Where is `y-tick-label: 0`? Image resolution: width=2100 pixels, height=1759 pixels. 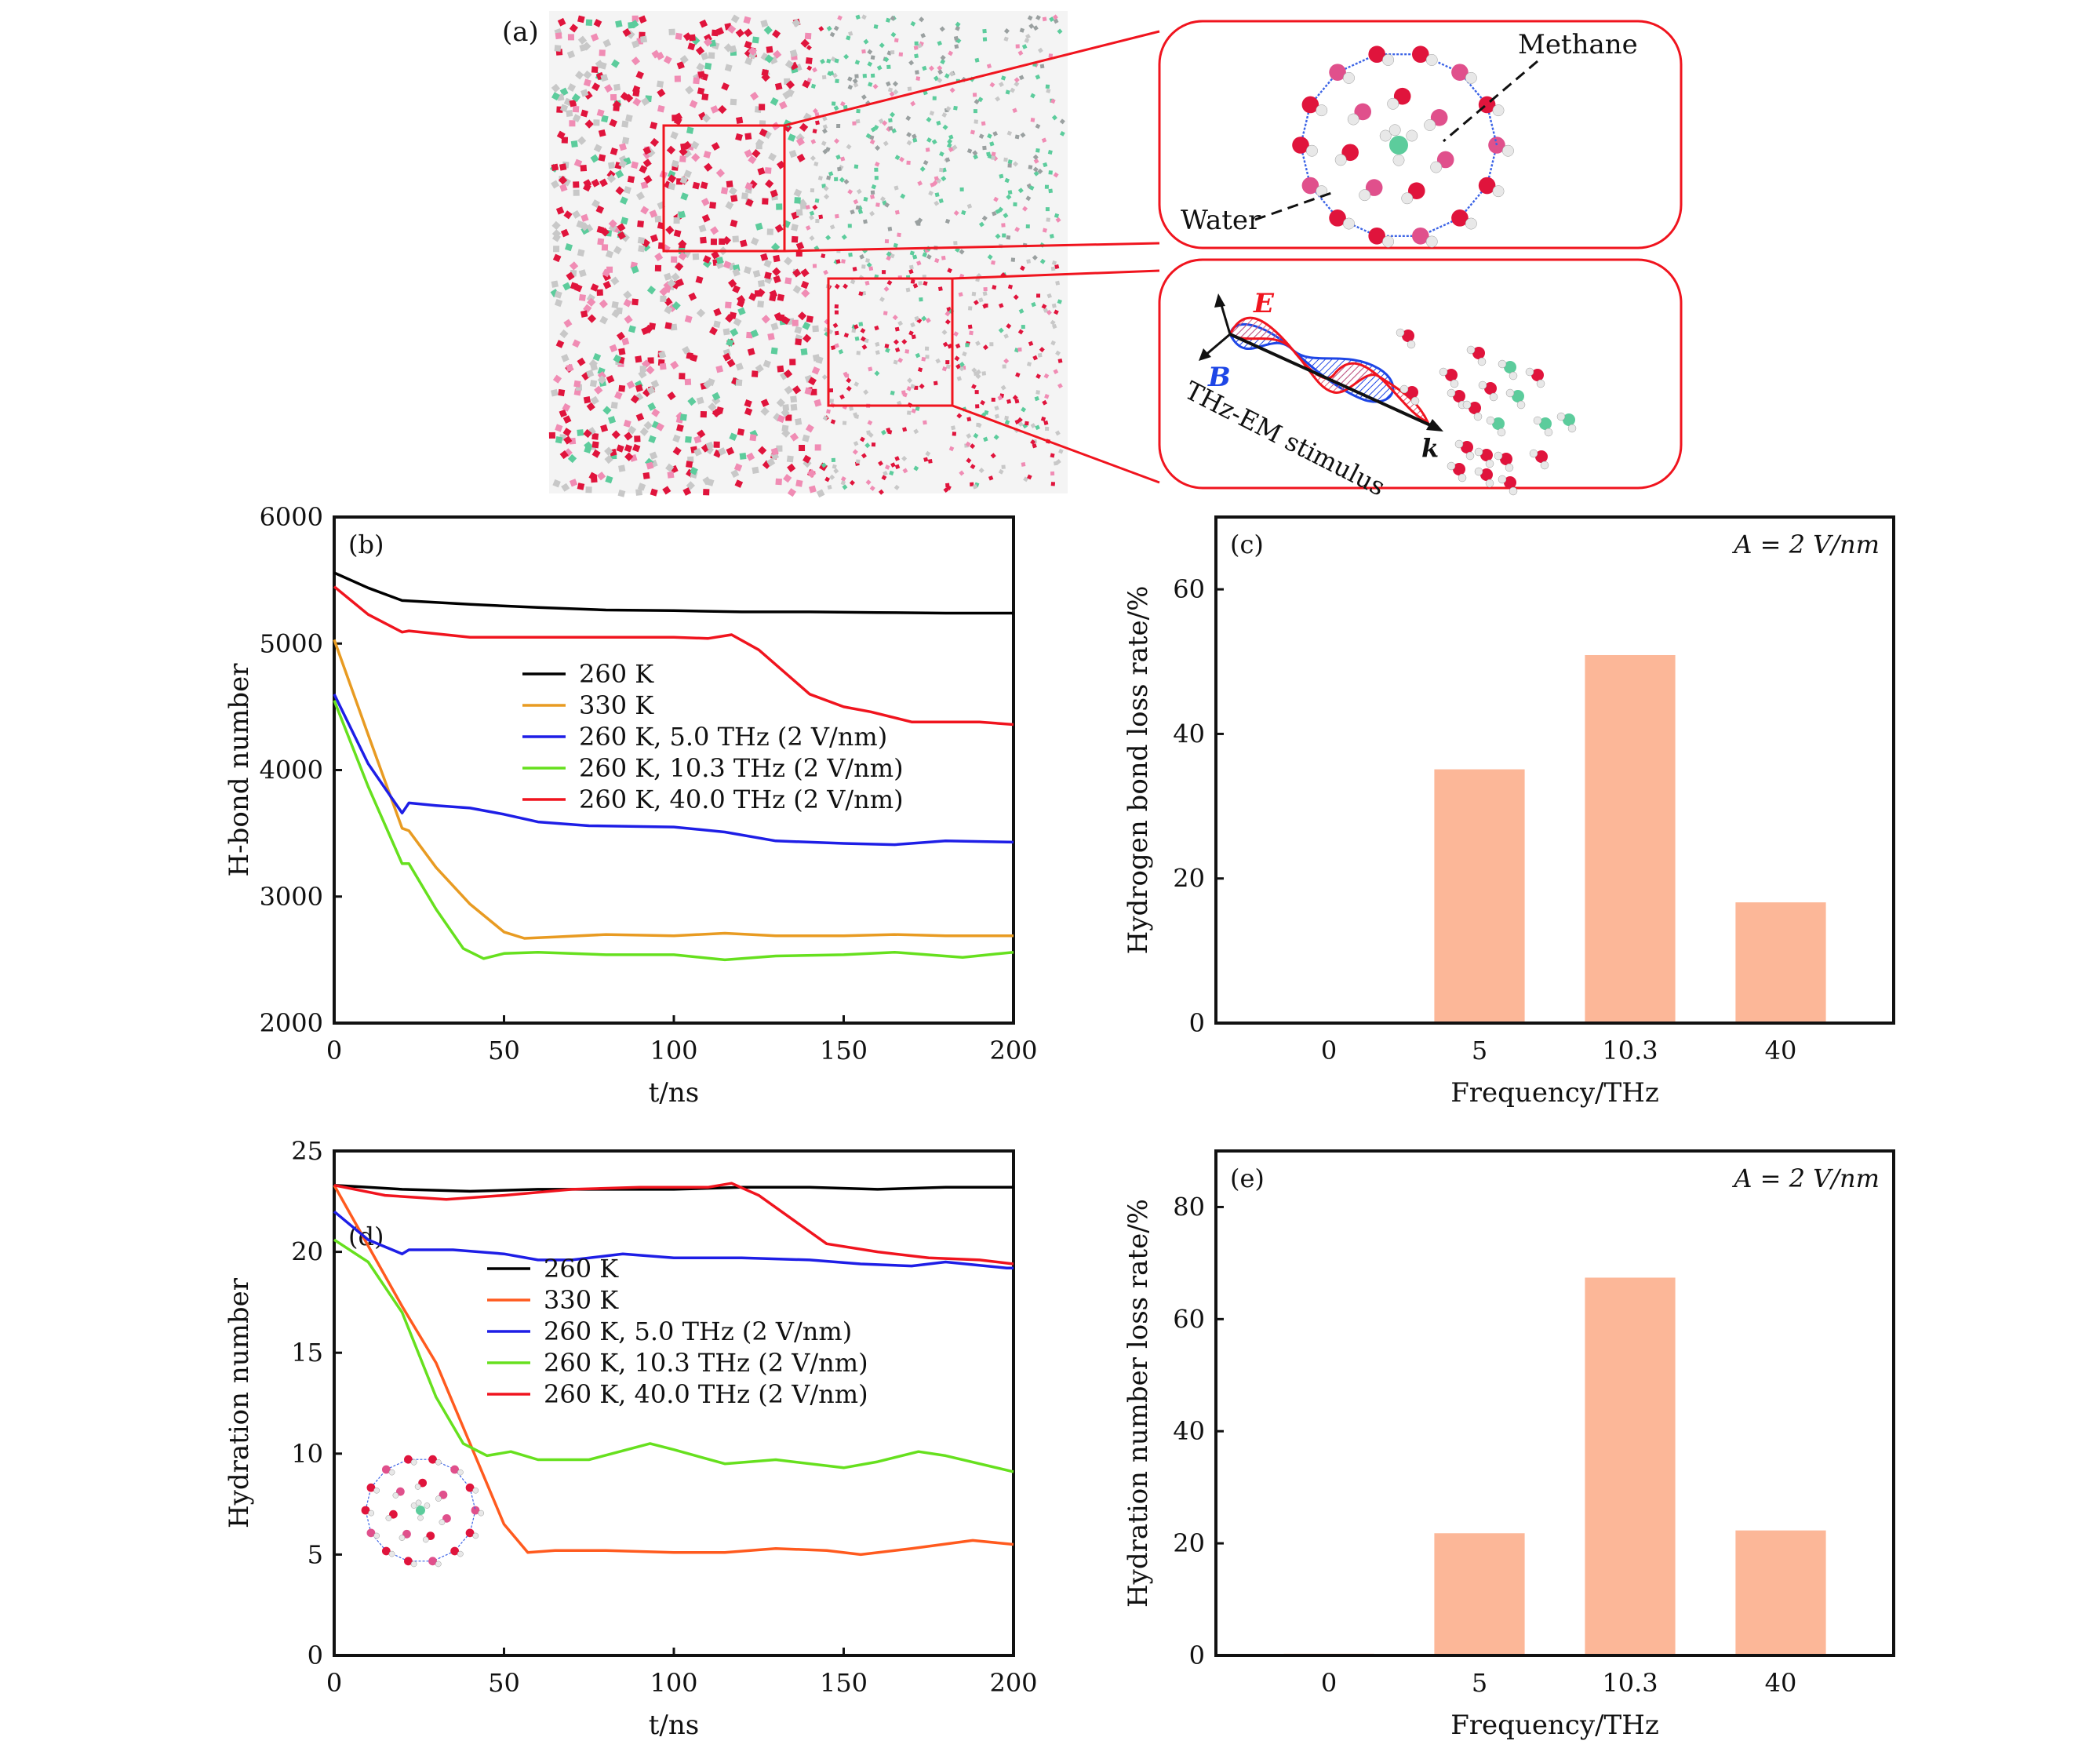 y-tick-label: 0 is located at coordinates (1197, 1023).